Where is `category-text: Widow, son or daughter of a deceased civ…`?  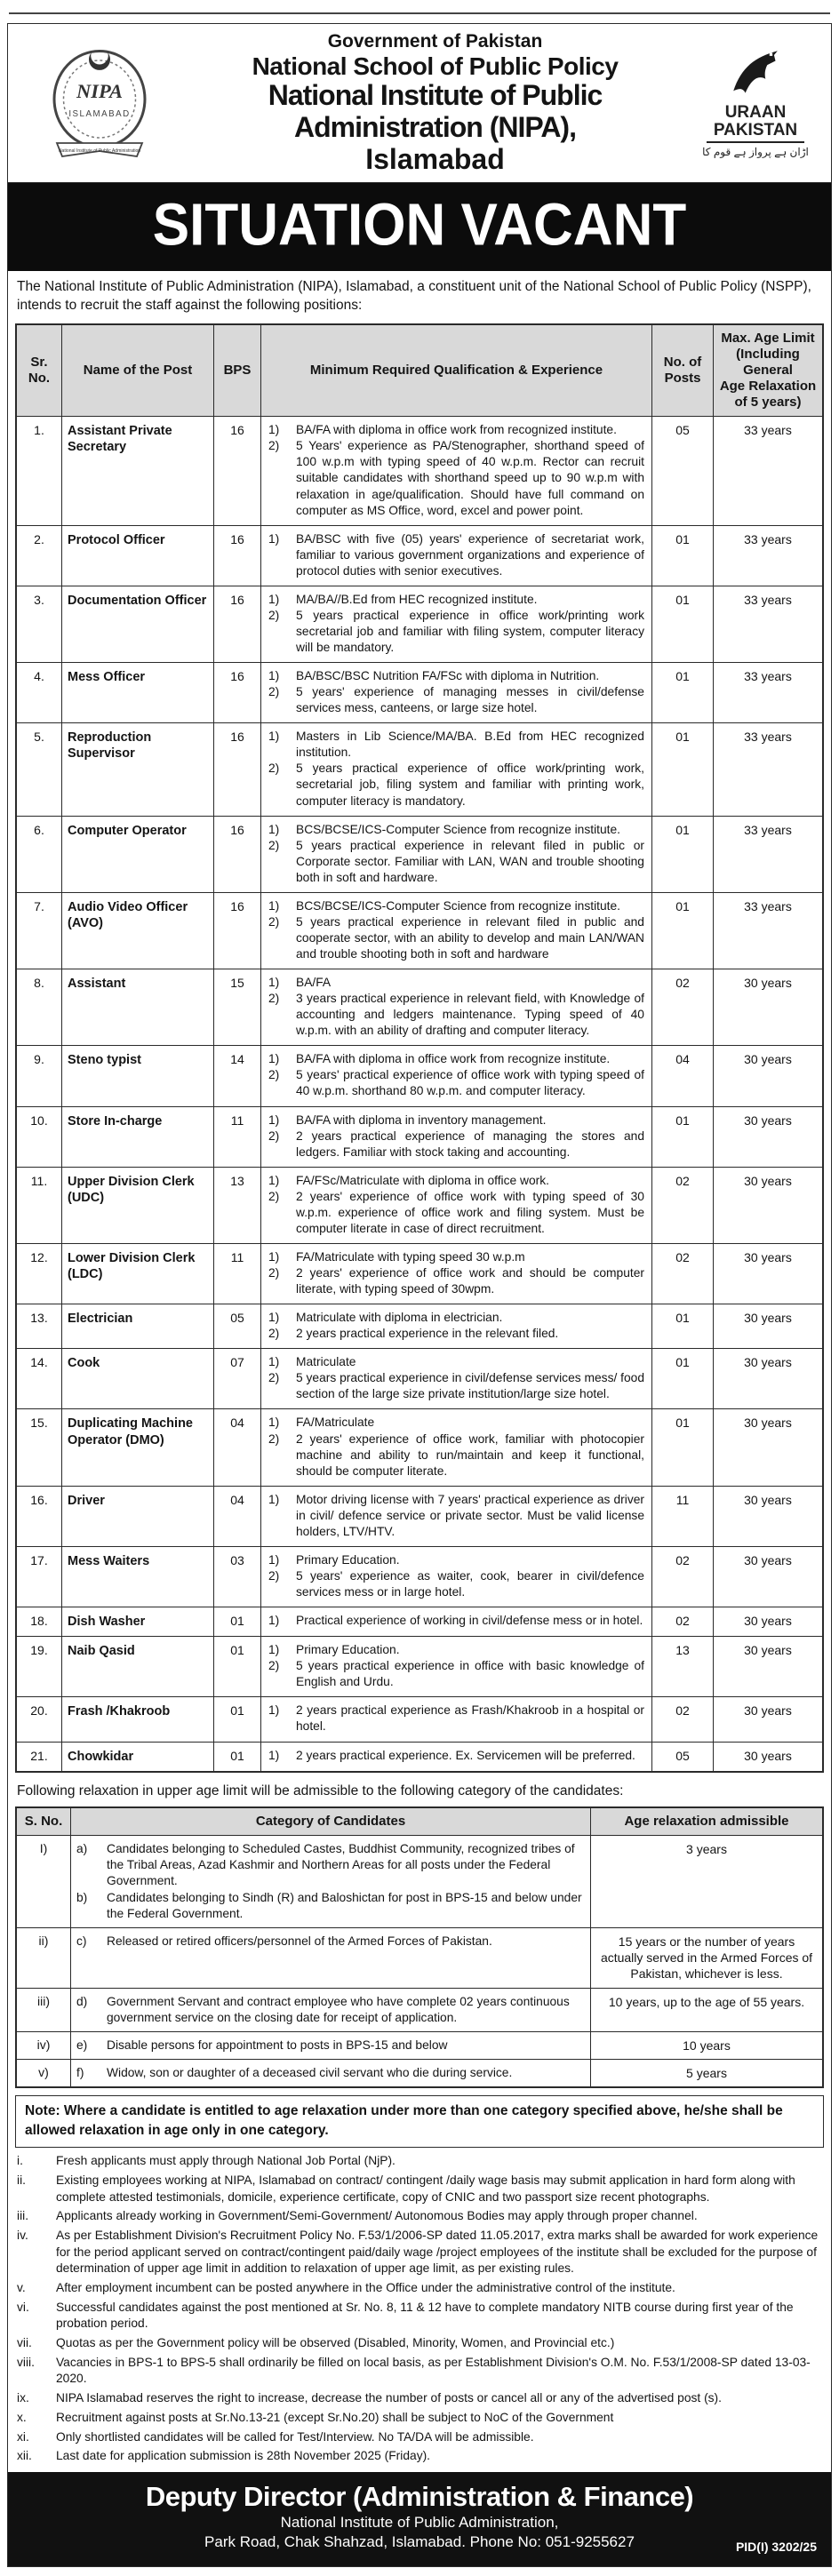 category-text: Widow, son or daughter of a deceased civ… is located at coordinates (310, 2072).